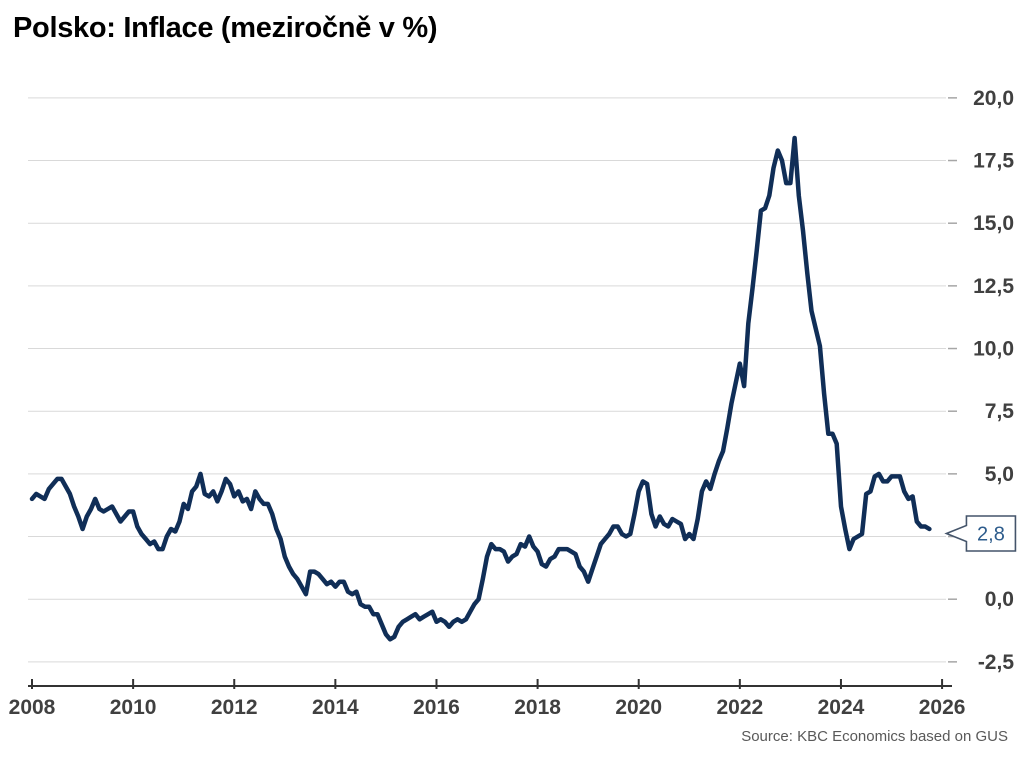 This screenshot has height=767, width=1024. I want to click on y-tick-label: -2,5, so click(996, 662).